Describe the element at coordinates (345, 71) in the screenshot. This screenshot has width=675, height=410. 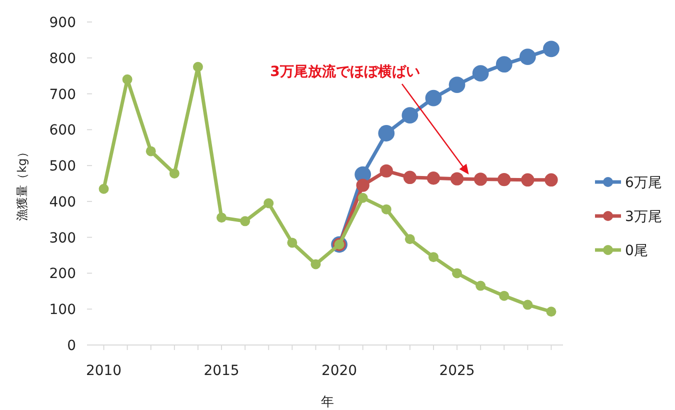
I see `annotation: 3万尾放流でほぼ横ばい` at that location.